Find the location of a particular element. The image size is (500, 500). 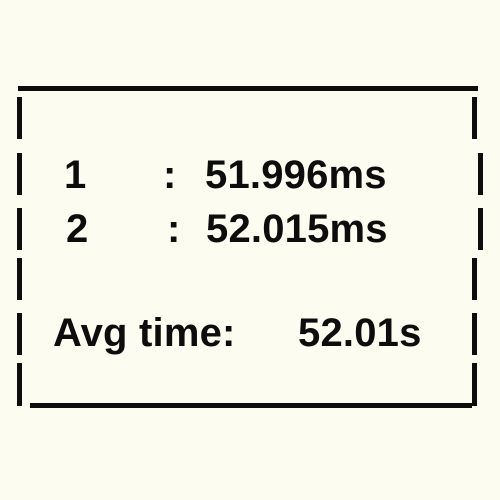

row-index: 1 is located at coordinates (75, 175).